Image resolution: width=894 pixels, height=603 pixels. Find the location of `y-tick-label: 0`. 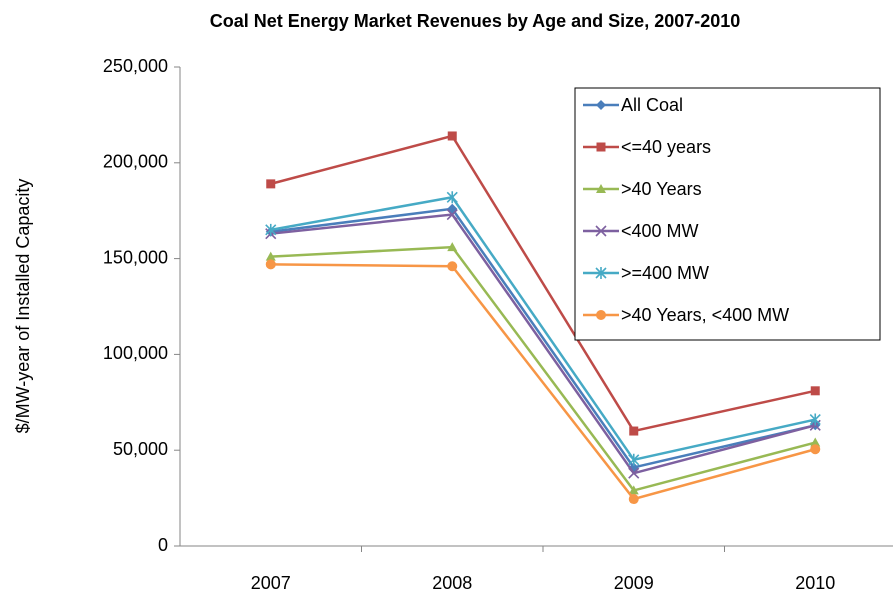

y-tick-label: 0 is located at coordinates (163, 545).